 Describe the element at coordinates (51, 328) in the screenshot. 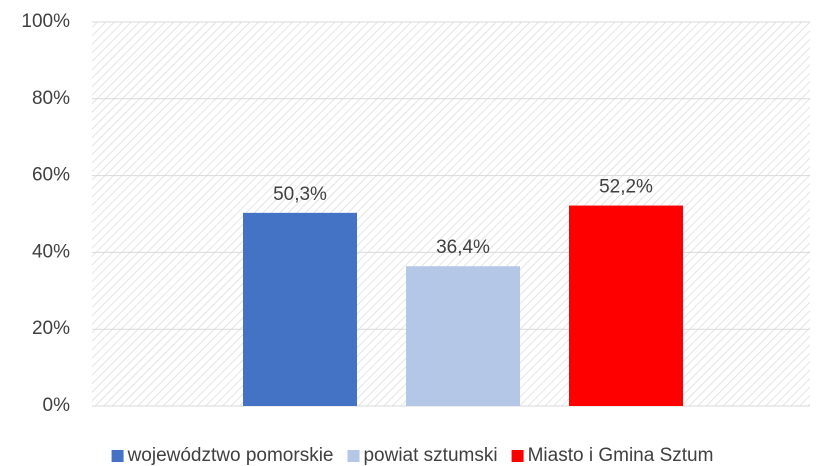

I see `y-tick-label: 20%` at that location.